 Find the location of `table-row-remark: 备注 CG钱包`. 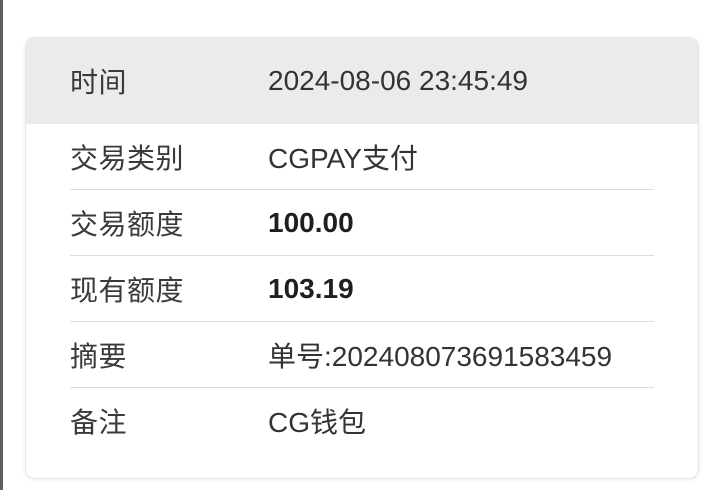

table-row-remark: 备注 CG钱包 is located at coordinates (362, 421).